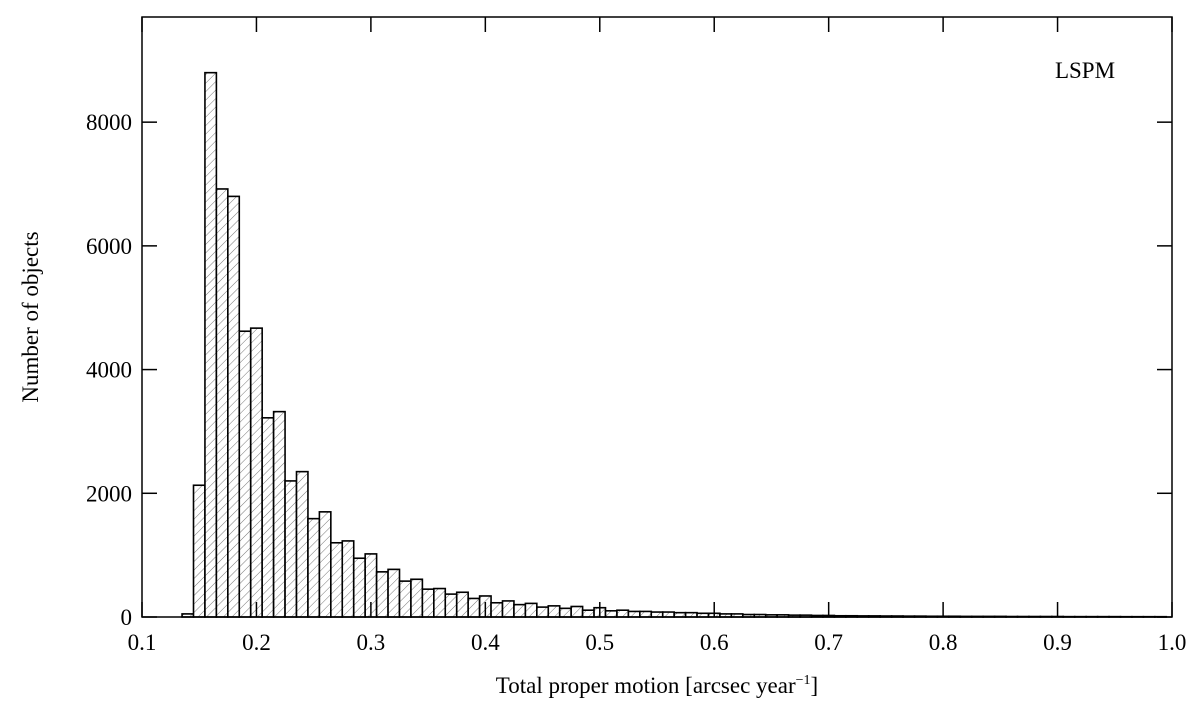 The image size is (1200, 713). What do you see at coordinates (943, 642) in the screenshot?
I see `x-tick-label: 0.8` at bounding box center [943, 642].